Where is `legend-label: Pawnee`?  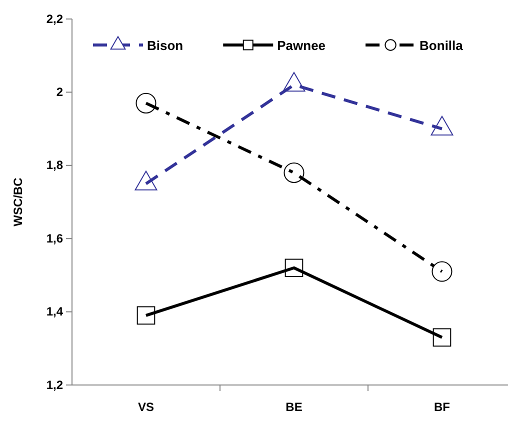
legend-label: Pawnee is located at coordinates (301, 45).